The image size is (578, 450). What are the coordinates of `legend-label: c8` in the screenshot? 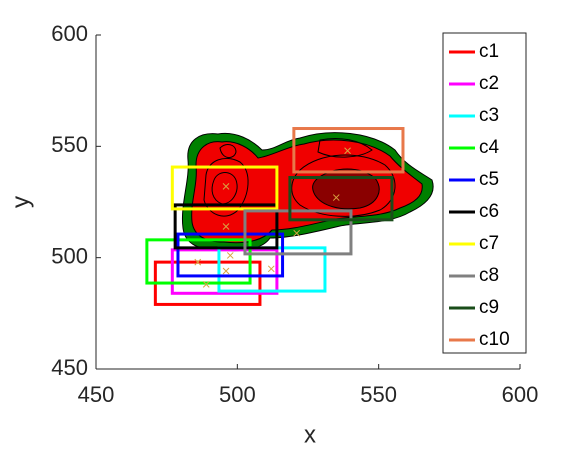 It's located at (489, 275).